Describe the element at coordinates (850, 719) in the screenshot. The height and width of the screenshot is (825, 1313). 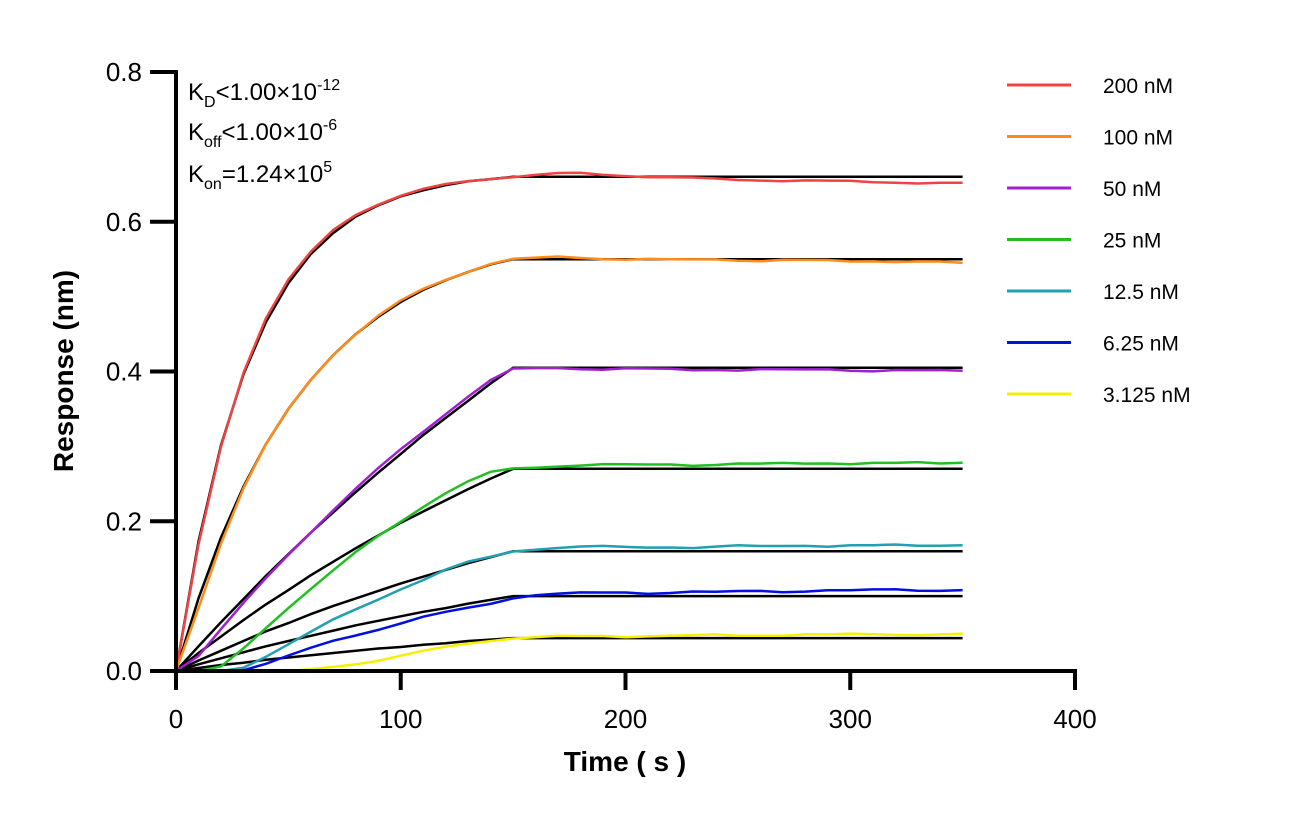
I see `x-tick-label: 300` at that location.